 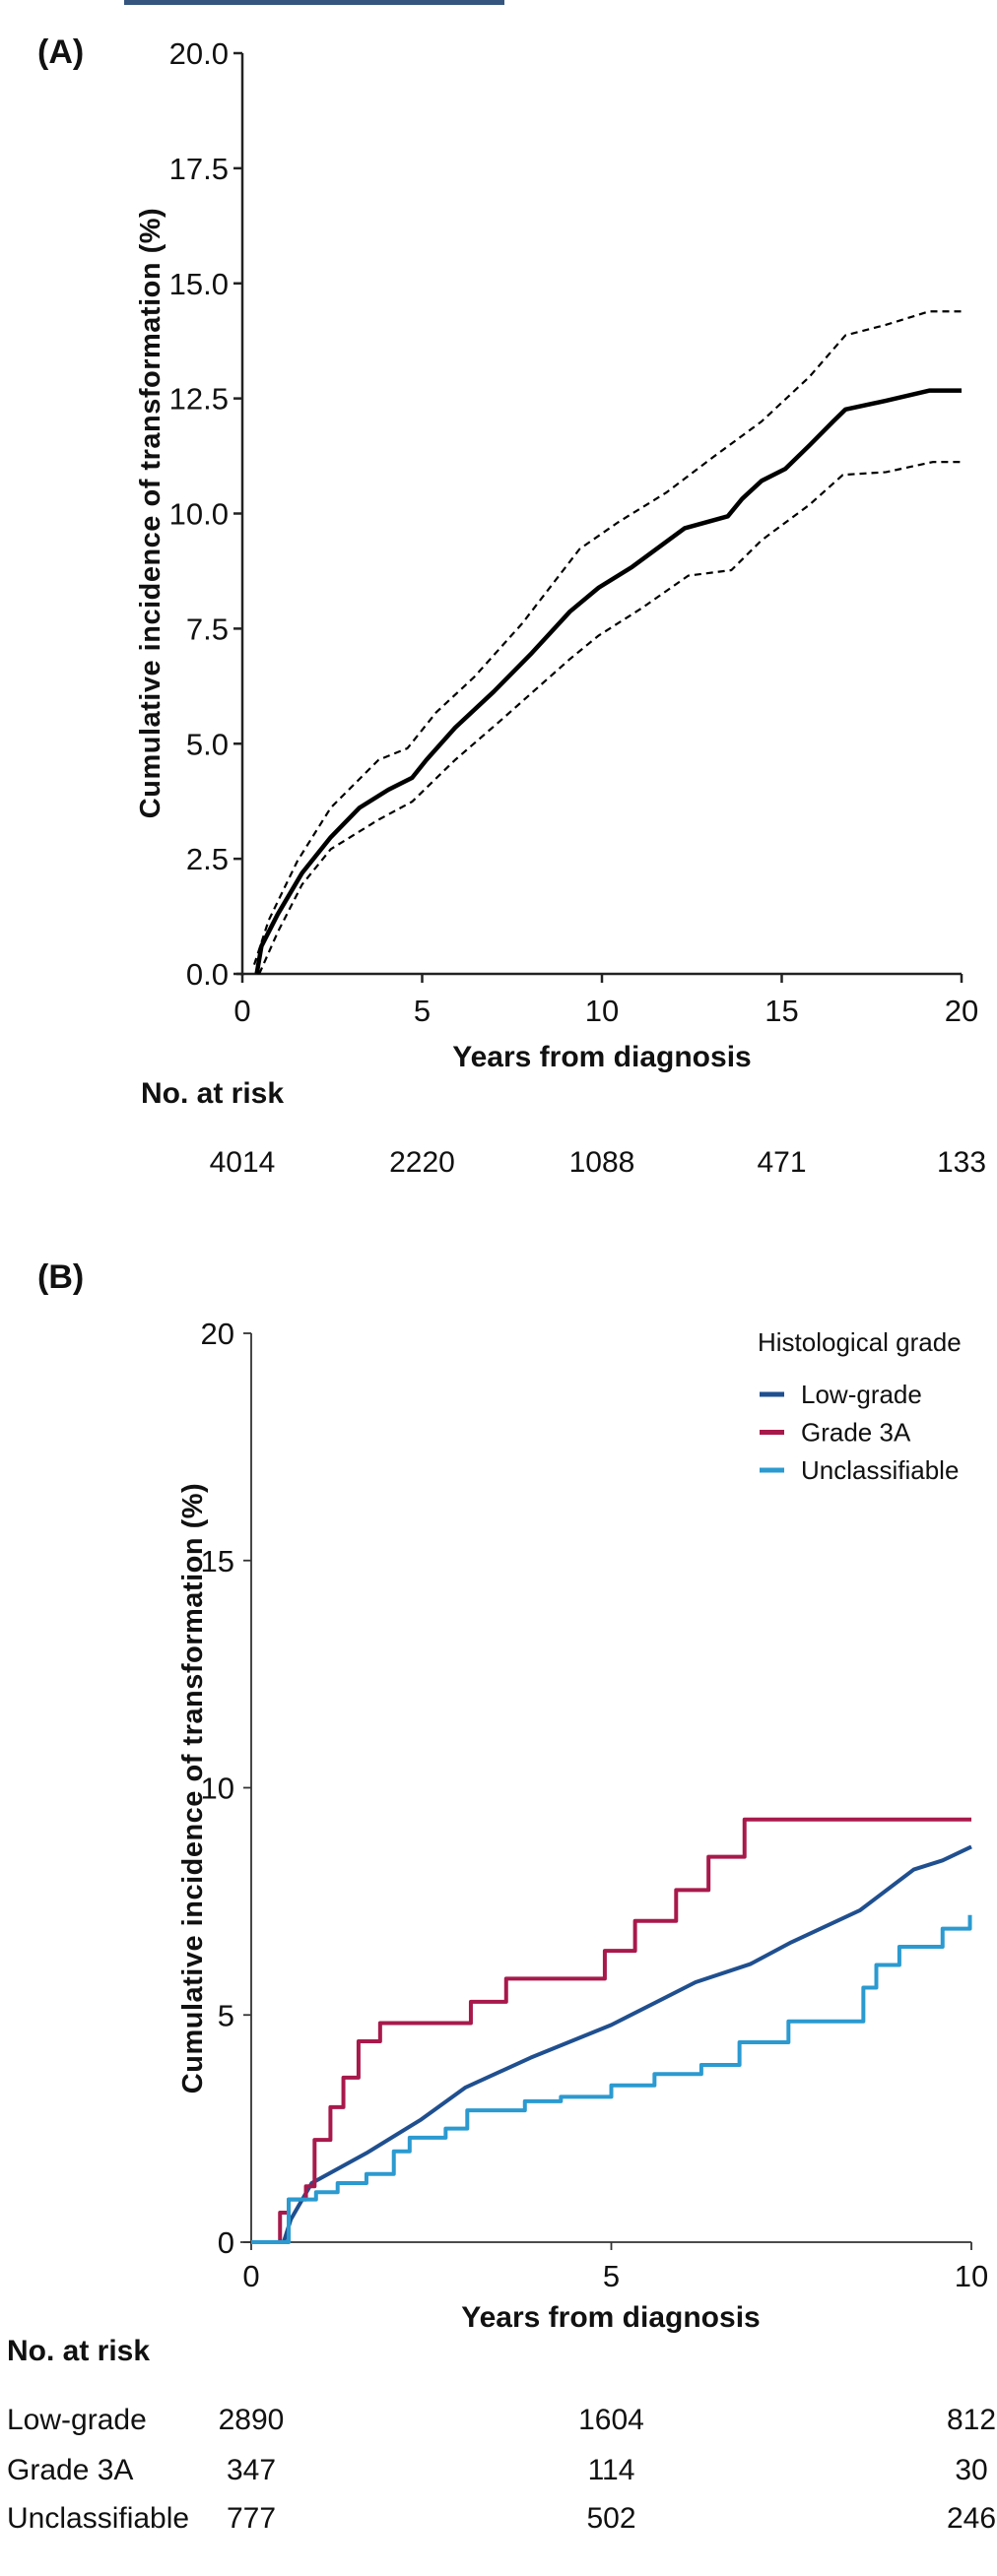 What do you see at coordinates (60, 52) in the screenshot?
I see `panel-label-a: (A)` at bounding box center [60, 52].